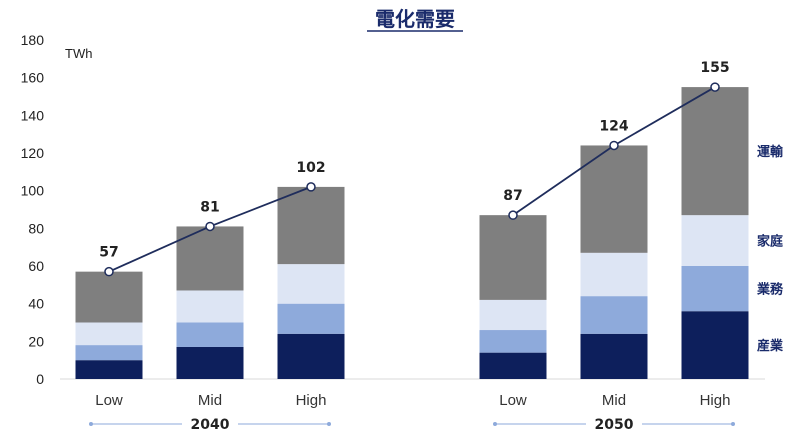  Describe the element at coordinates (770, 152) in the screenshot. I see `legend-label: 運輸` at that location.